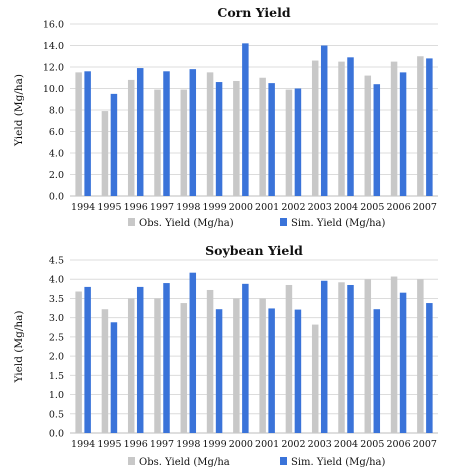  Describe the element at coordinates (157, 143) in the screenshot. I see `obs-bar-1997` at that location.